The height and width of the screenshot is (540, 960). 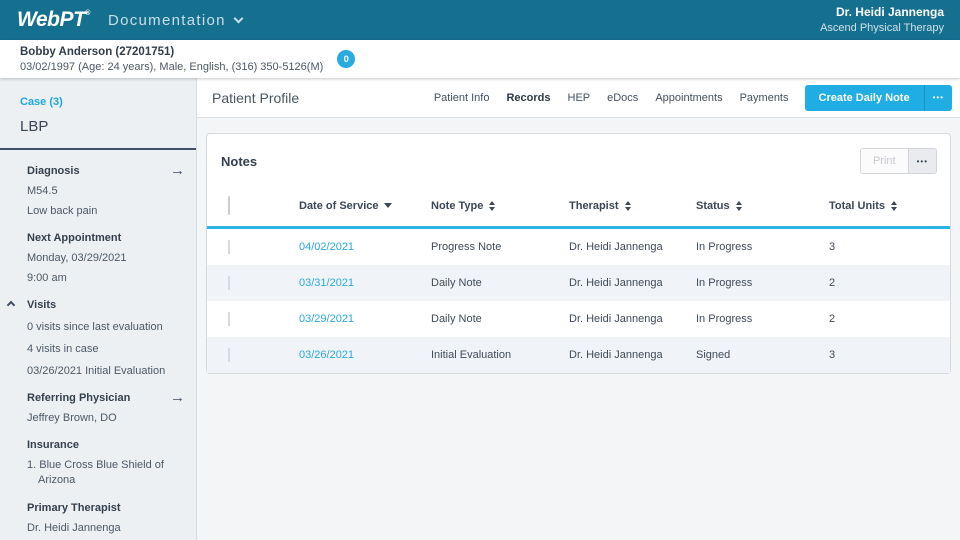 What do you see at coordinates (96, 370) in the screenshot?
I see `initial-evaluation-date: 03/26/2021 Initial Evaluation` at bounding box center [96, 370].